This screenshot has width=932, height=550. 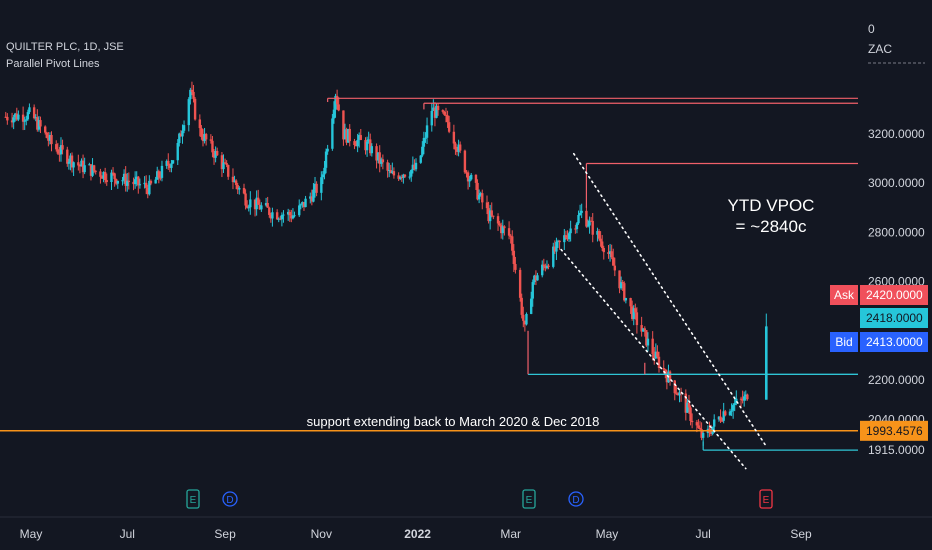 What do you see at coordinates (321, 534) in the screenshot?
I see `time-tick-label: Nov` at bounding box center [321, 534].